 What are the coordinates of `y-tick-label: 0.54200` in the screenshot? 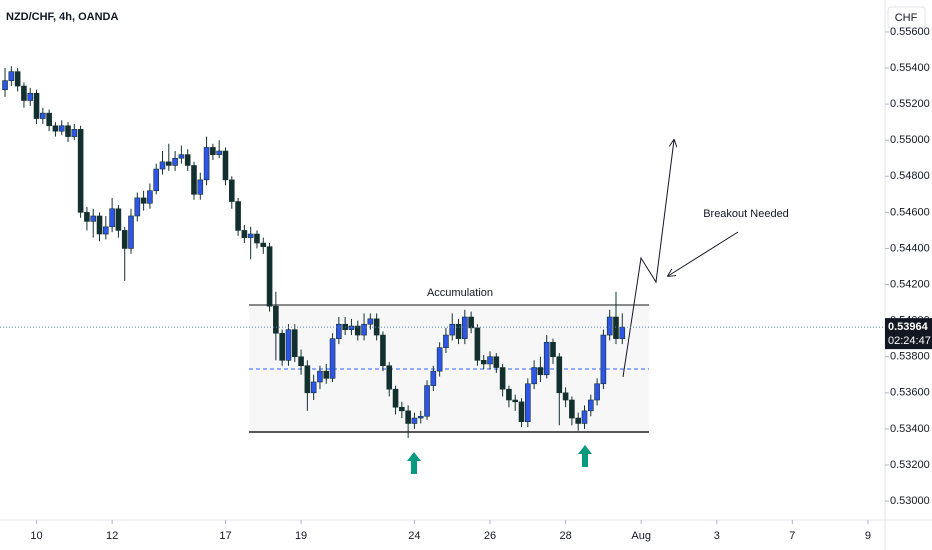 It's located at (910, 284).